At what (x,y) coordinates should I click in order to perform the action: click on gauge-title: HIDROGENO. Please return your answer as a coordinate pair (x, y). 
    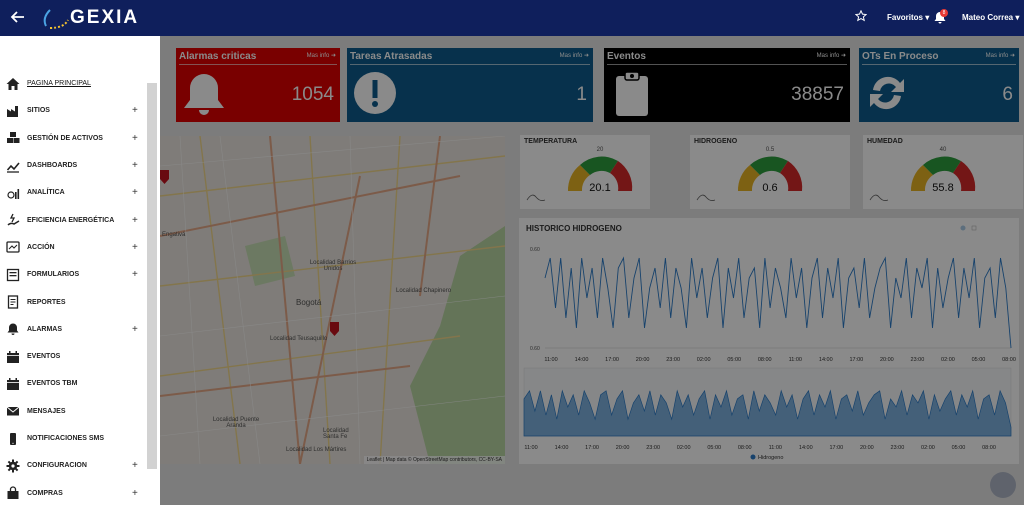
    Looking at the image, I should click on (716, 141).